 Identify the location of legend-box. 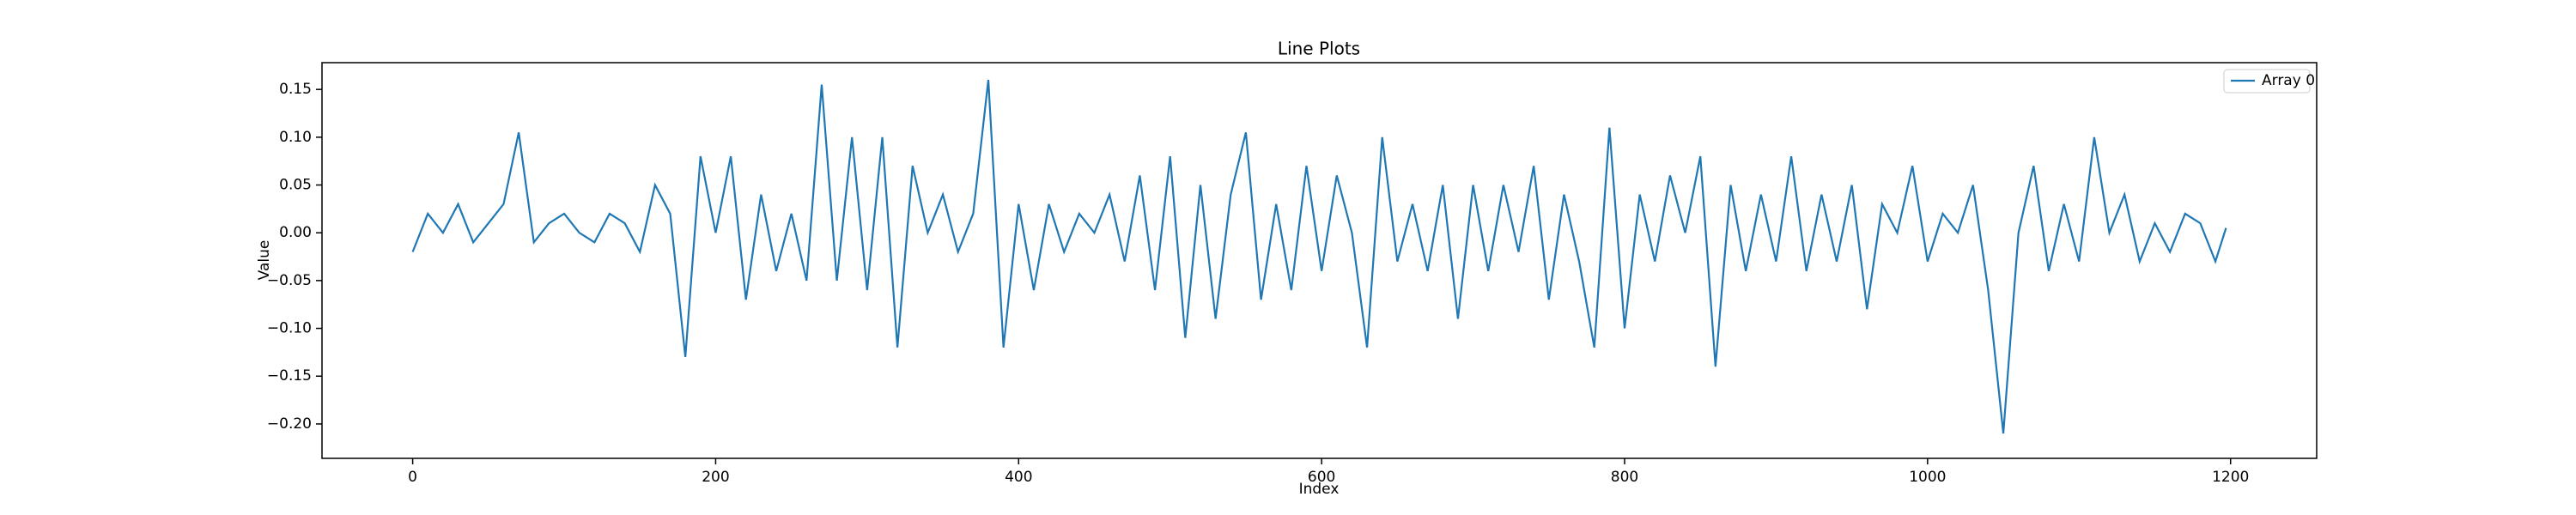
(2267, 81).